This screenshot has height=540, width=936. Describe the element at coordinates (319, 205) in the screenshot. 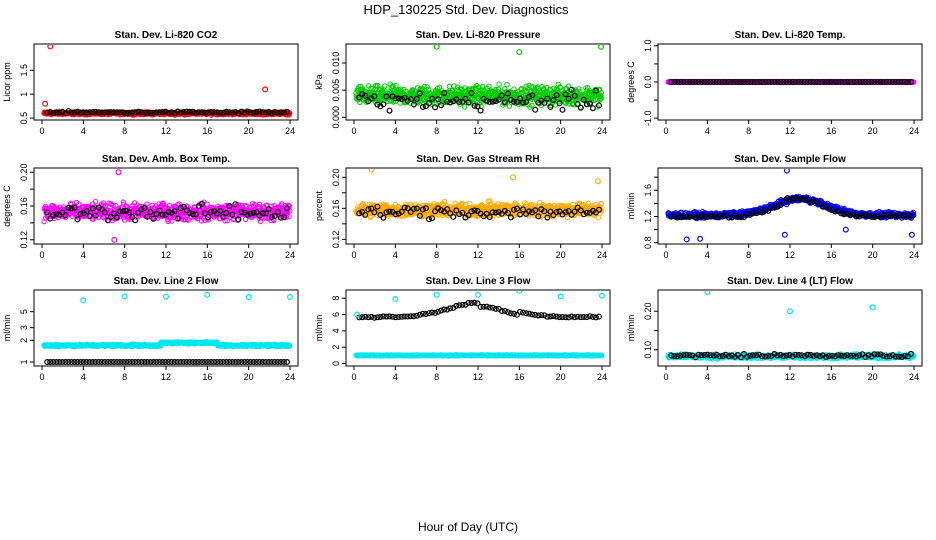

I see `y-axis-label: percent` at that location.